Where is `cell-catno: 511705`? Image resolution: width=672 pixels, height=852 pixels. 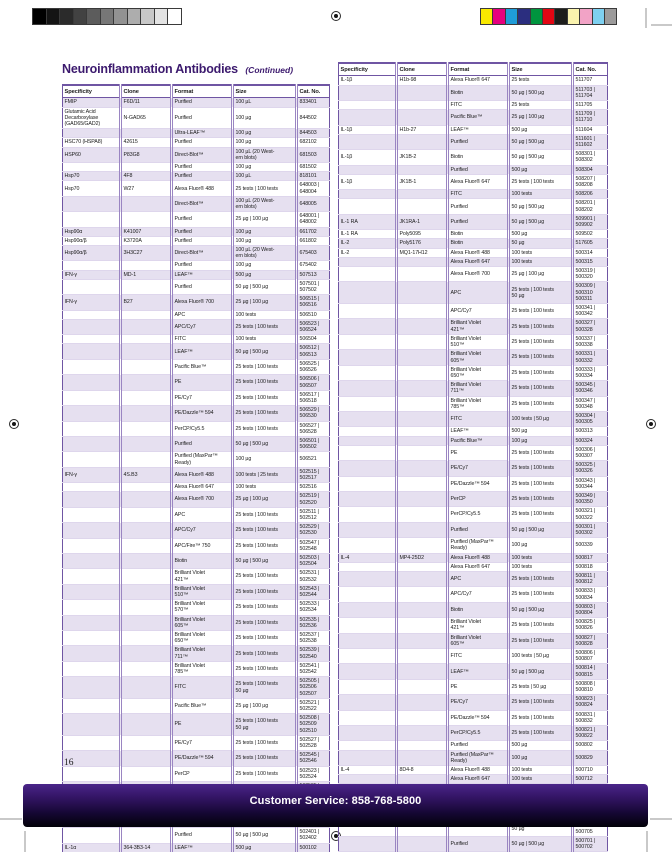 cell-catno: 511705 is located at coordinates (589, 104).